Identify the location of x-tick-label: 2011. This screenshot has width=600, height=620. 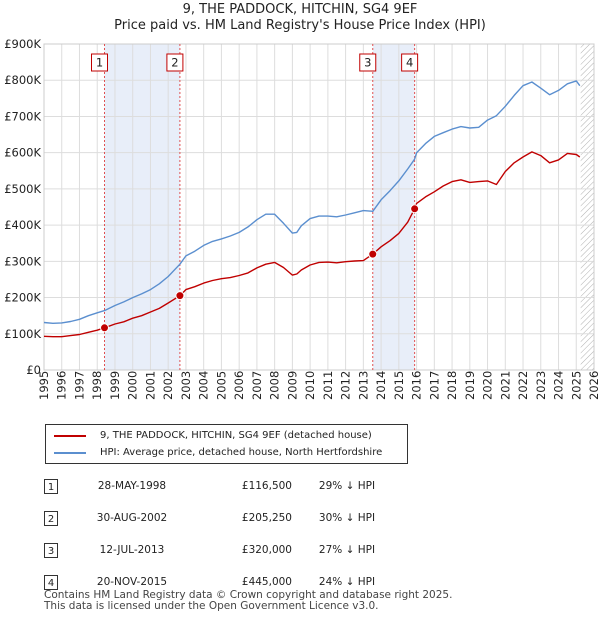
(328, 385).